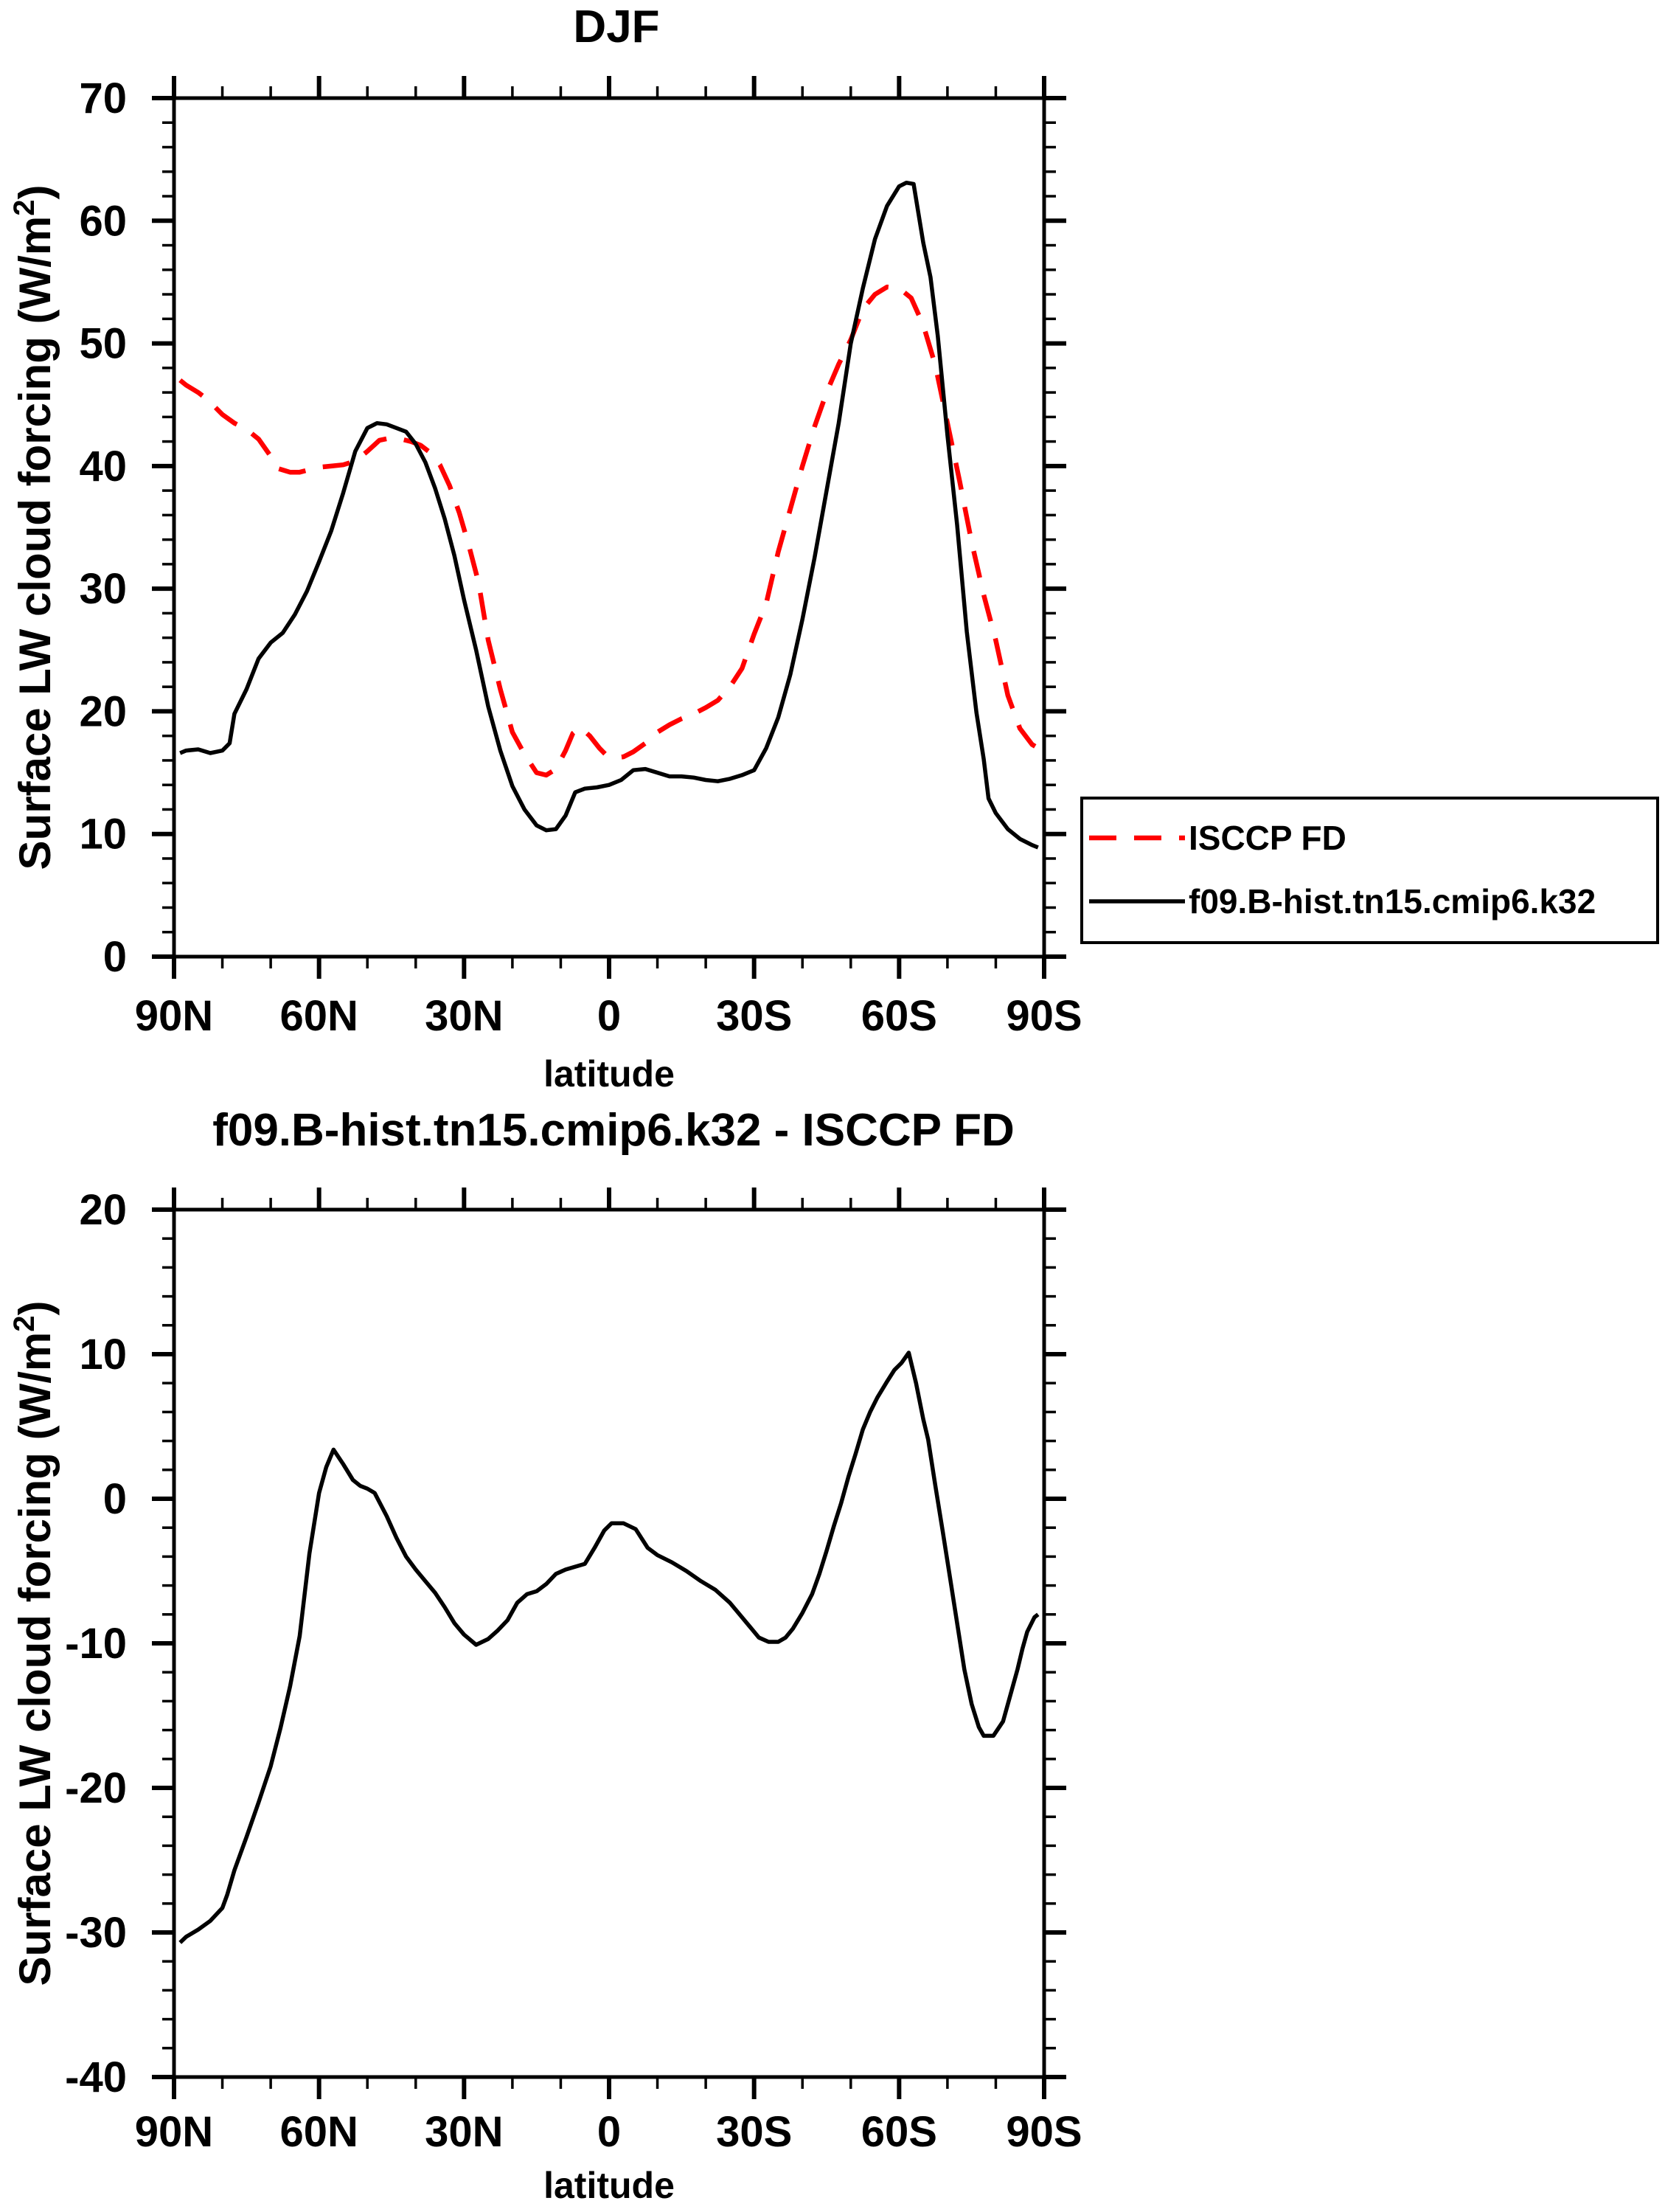 The image size is (1665, 2212). What do you see at coordinates (609, 1647) in the screenshot?
I see `bottom-series-line-difference` at bounding box center [609, 1647].